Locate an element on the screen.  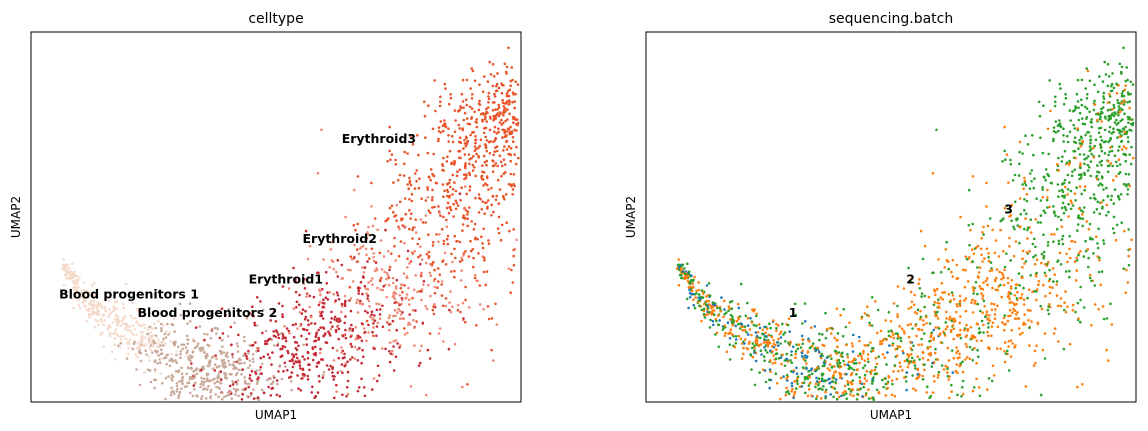
panel-title: celltype is located at coordinates (275, 19).